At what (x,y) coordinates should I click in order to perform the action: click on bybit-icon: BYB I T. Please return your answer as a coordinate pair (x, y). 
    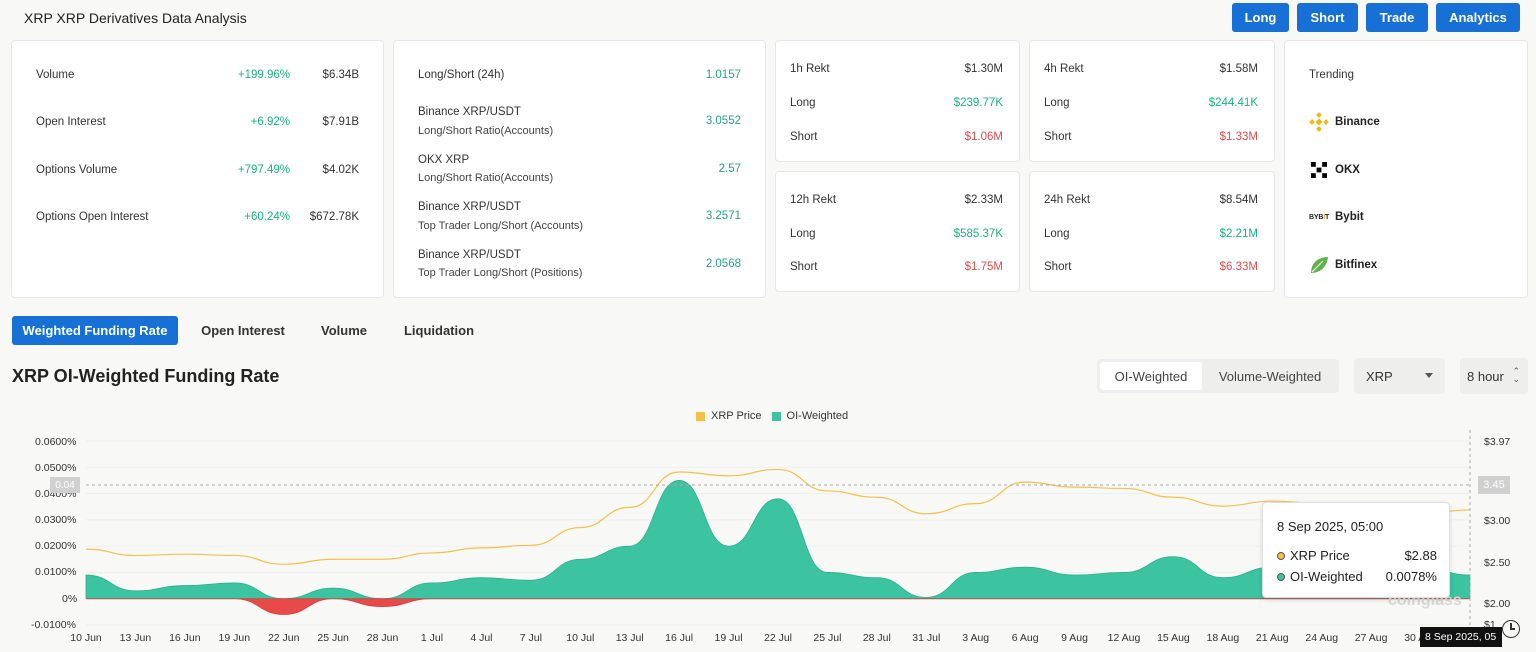
    Looking at the image, I should click on (1319, 217).